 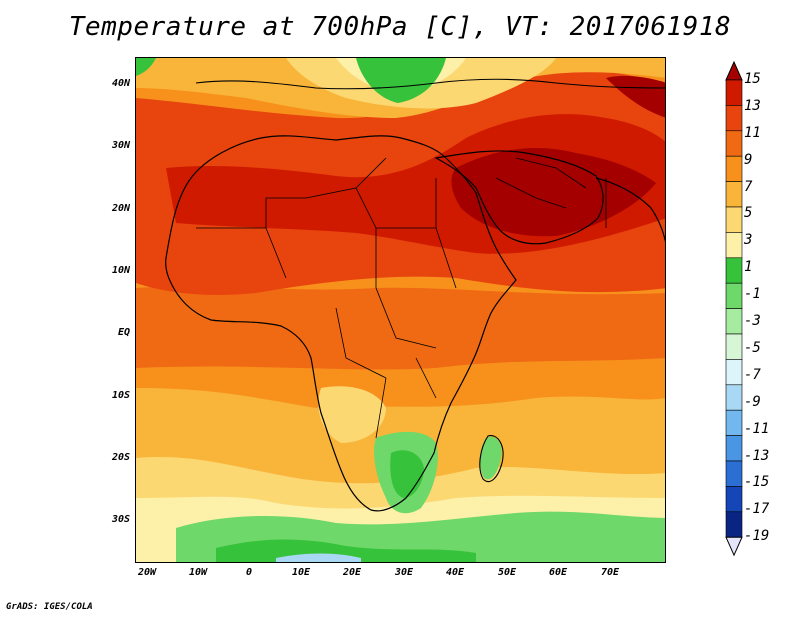 What do you see at coordinates (318, 557) in the screenshot?
I see `contour-south-cold` at bounding box center [318, 557].